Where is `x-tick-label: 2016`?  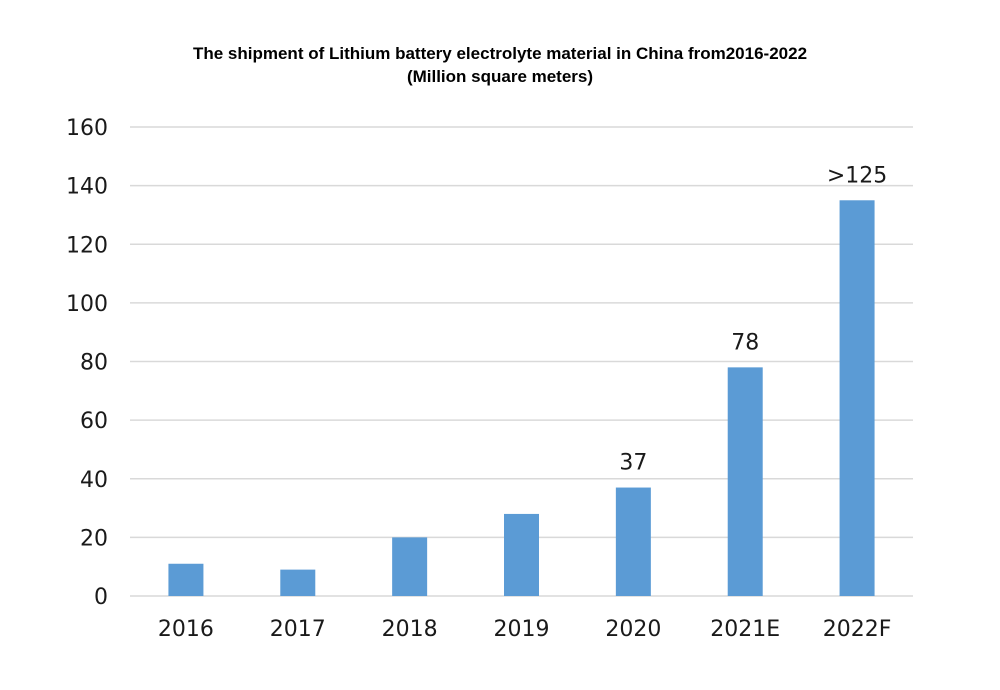
x-tick-label: 2016 is located at coordinates (186, 629).